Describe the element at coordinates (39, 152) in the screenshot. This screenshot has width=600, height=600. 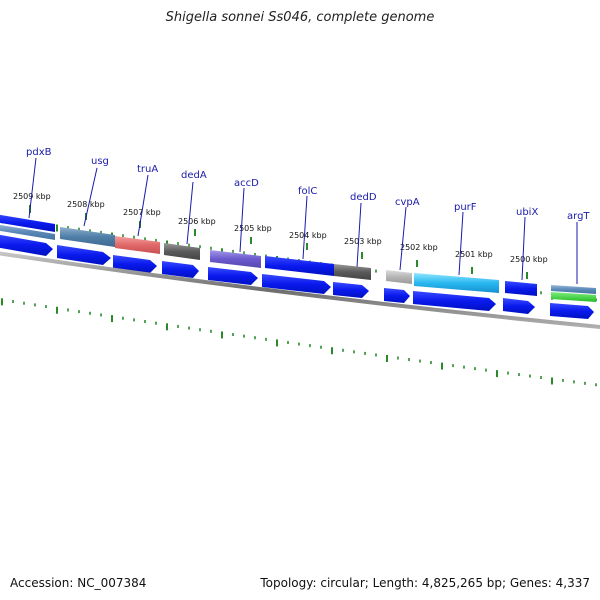
I see `gene-label-pdxB: pdxB` at that location.